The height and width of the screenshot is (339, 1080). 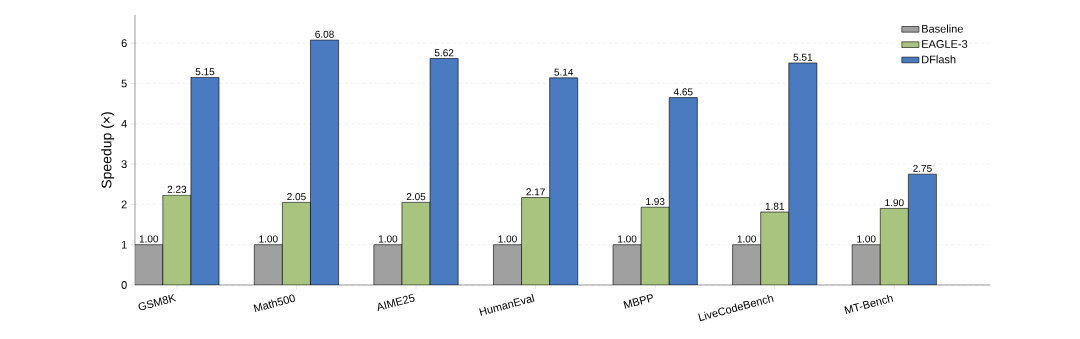 What do you see at coordinates (535, 192) in the screenshot?
I see `data-label: 2.17` at bounding box center [535, 192].